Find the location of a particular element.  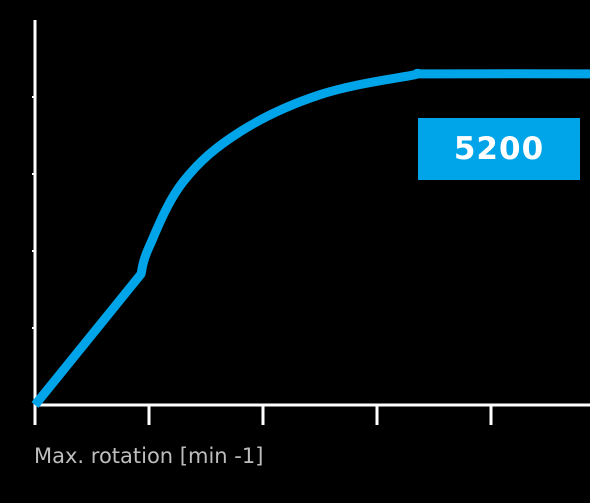

x-axis-label: Max. rotation [min -1] is located at coordinates (149, 456).